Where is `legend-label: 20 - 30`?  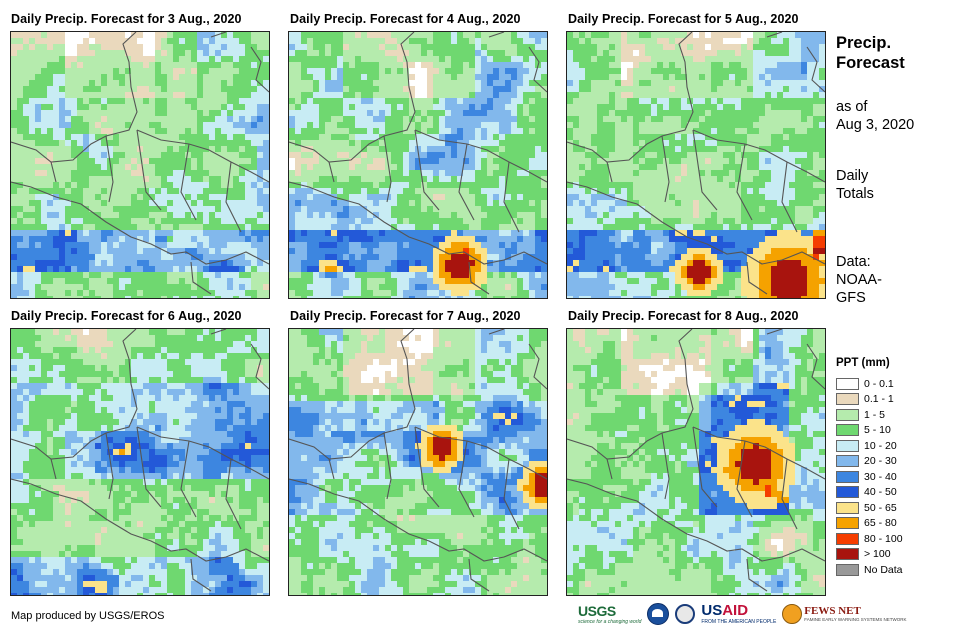
legend-label: 20 - 30 is located at coordinates (880, 461).